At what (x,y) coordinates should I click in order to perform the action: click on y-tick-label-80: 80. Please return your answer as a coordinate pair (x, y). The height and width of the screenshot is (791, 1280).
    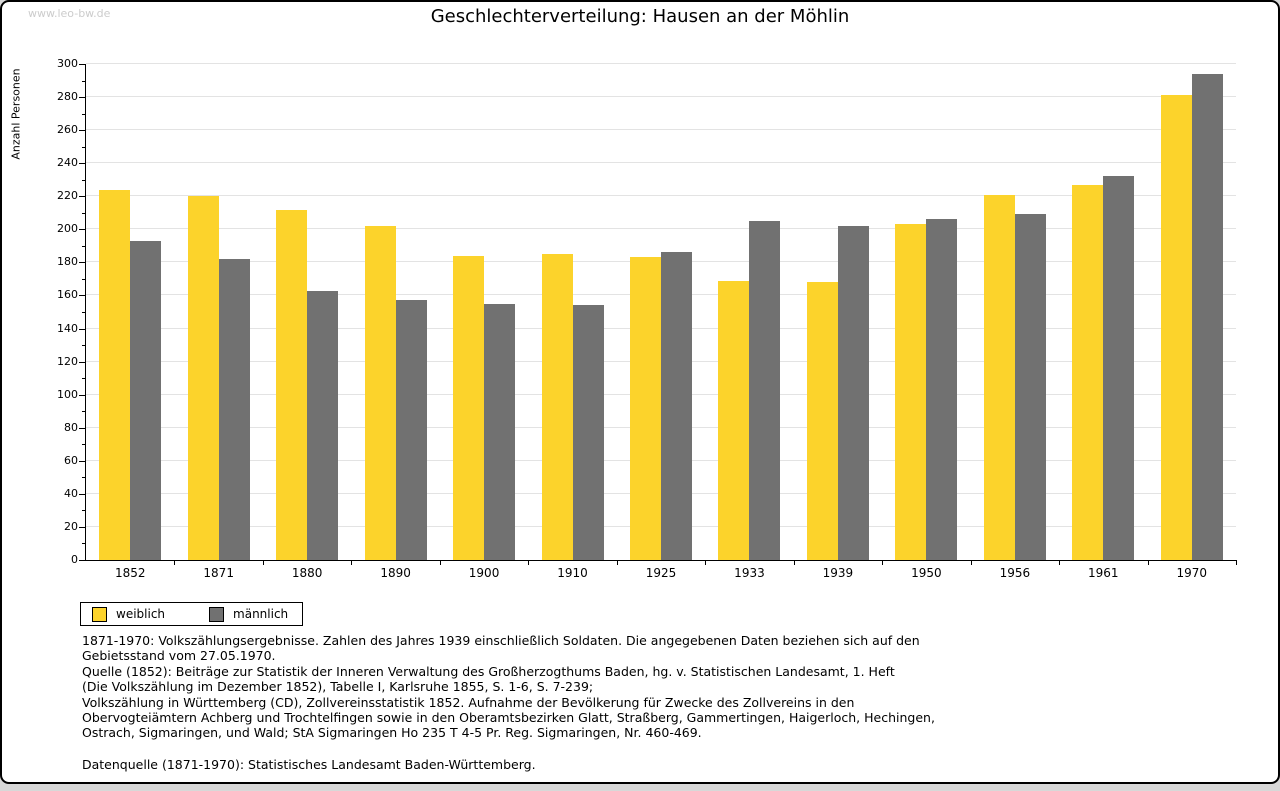
    Looking at the image, I should click on (71, 427).